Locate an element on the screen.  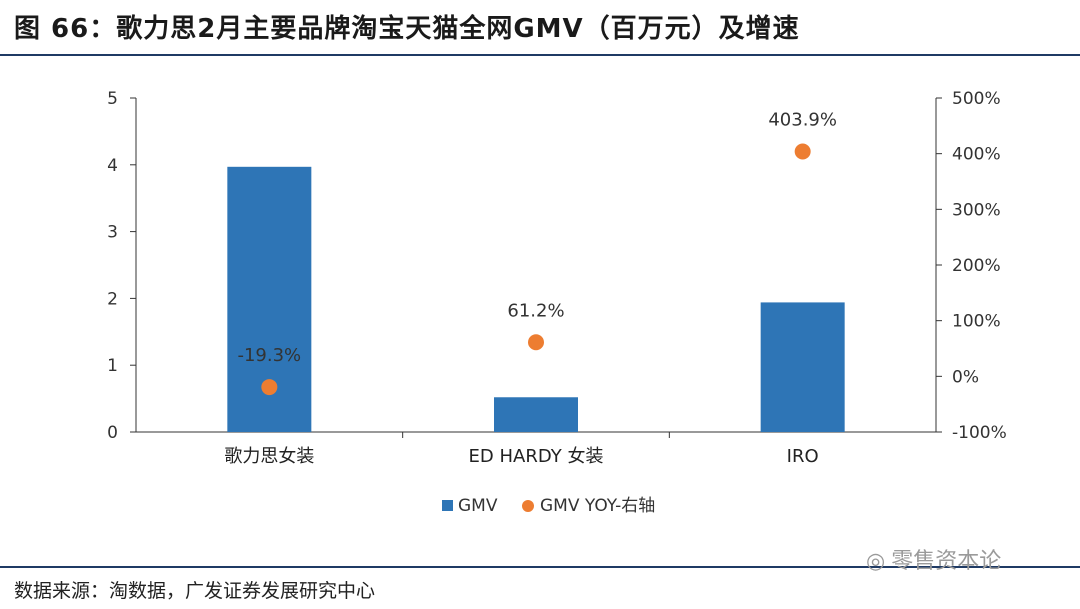
category-label: ED HARDY 女装 is located at coordinates (536, 456).